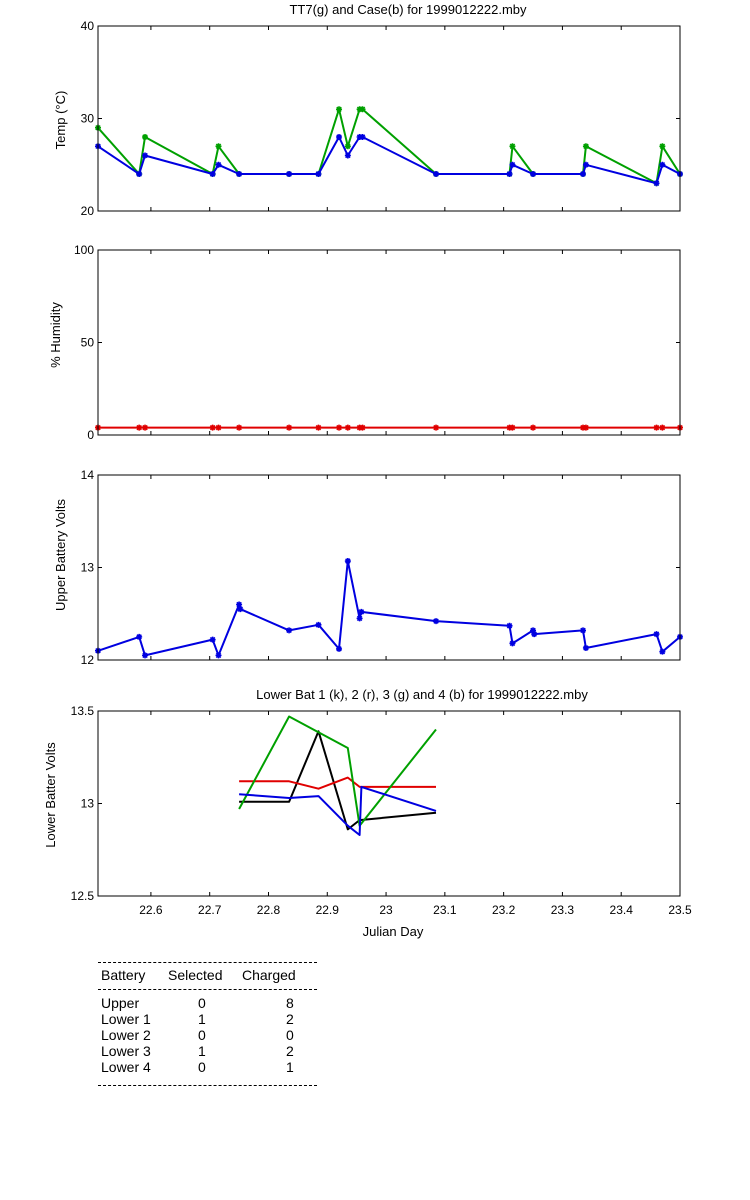  What do you see at coordinates (83, 896) in the screenshot?
I see `y-tick-label: 12.5` at bounding box center [83, 896].